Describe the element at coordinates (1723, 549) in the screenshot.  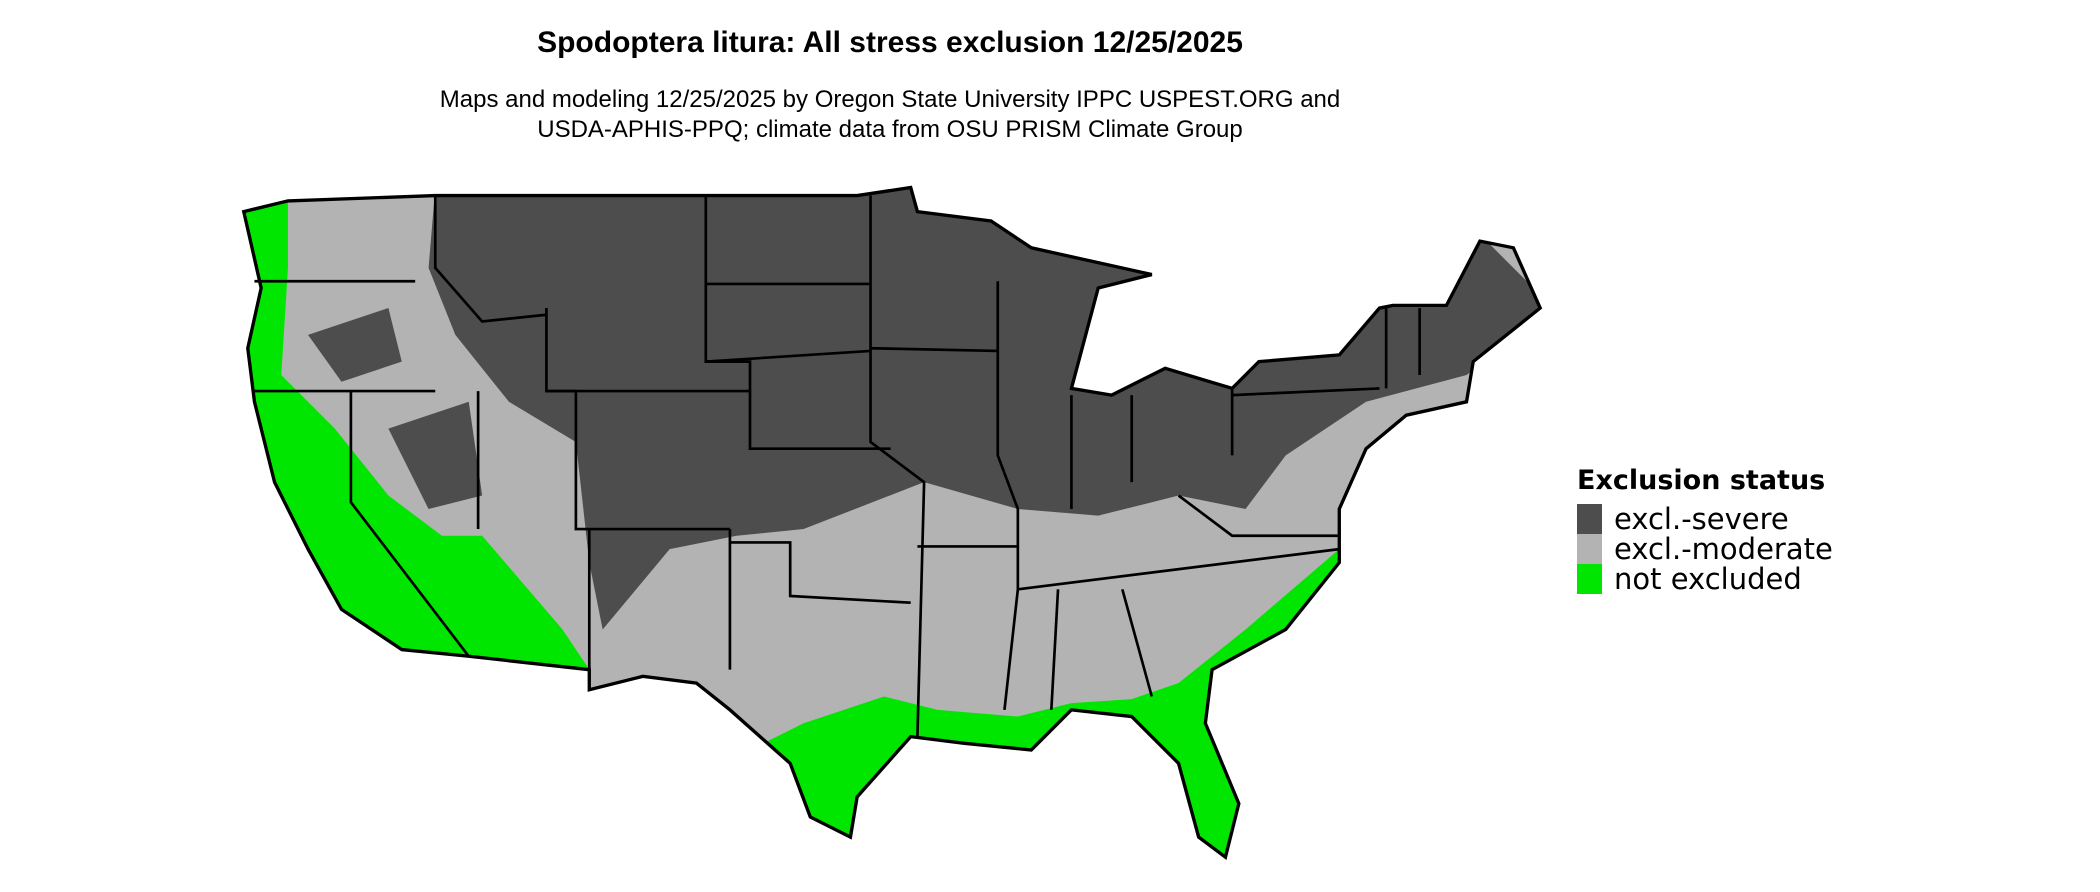
I see `legend-label: excl.-moderate` at that location.